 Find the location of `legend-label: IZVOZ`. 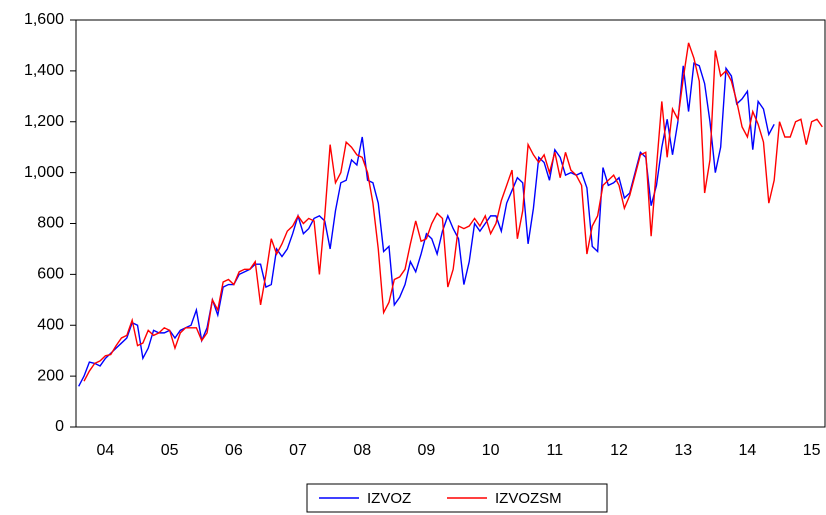

legend-label: IZVOZ is located at coordinates (389, 498).